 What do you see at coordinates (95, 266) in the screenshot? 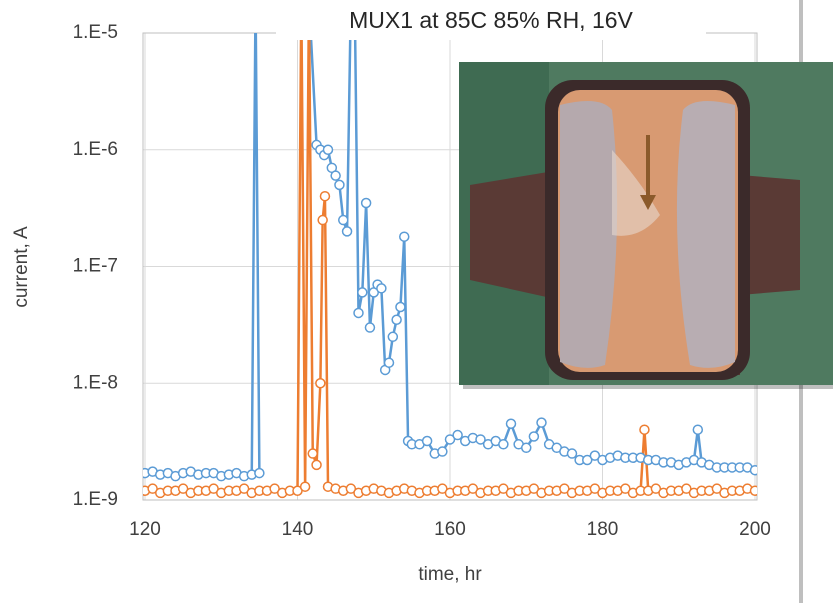
I see `y-tick-label: 1.E-7` at bounding box center [95, 266].